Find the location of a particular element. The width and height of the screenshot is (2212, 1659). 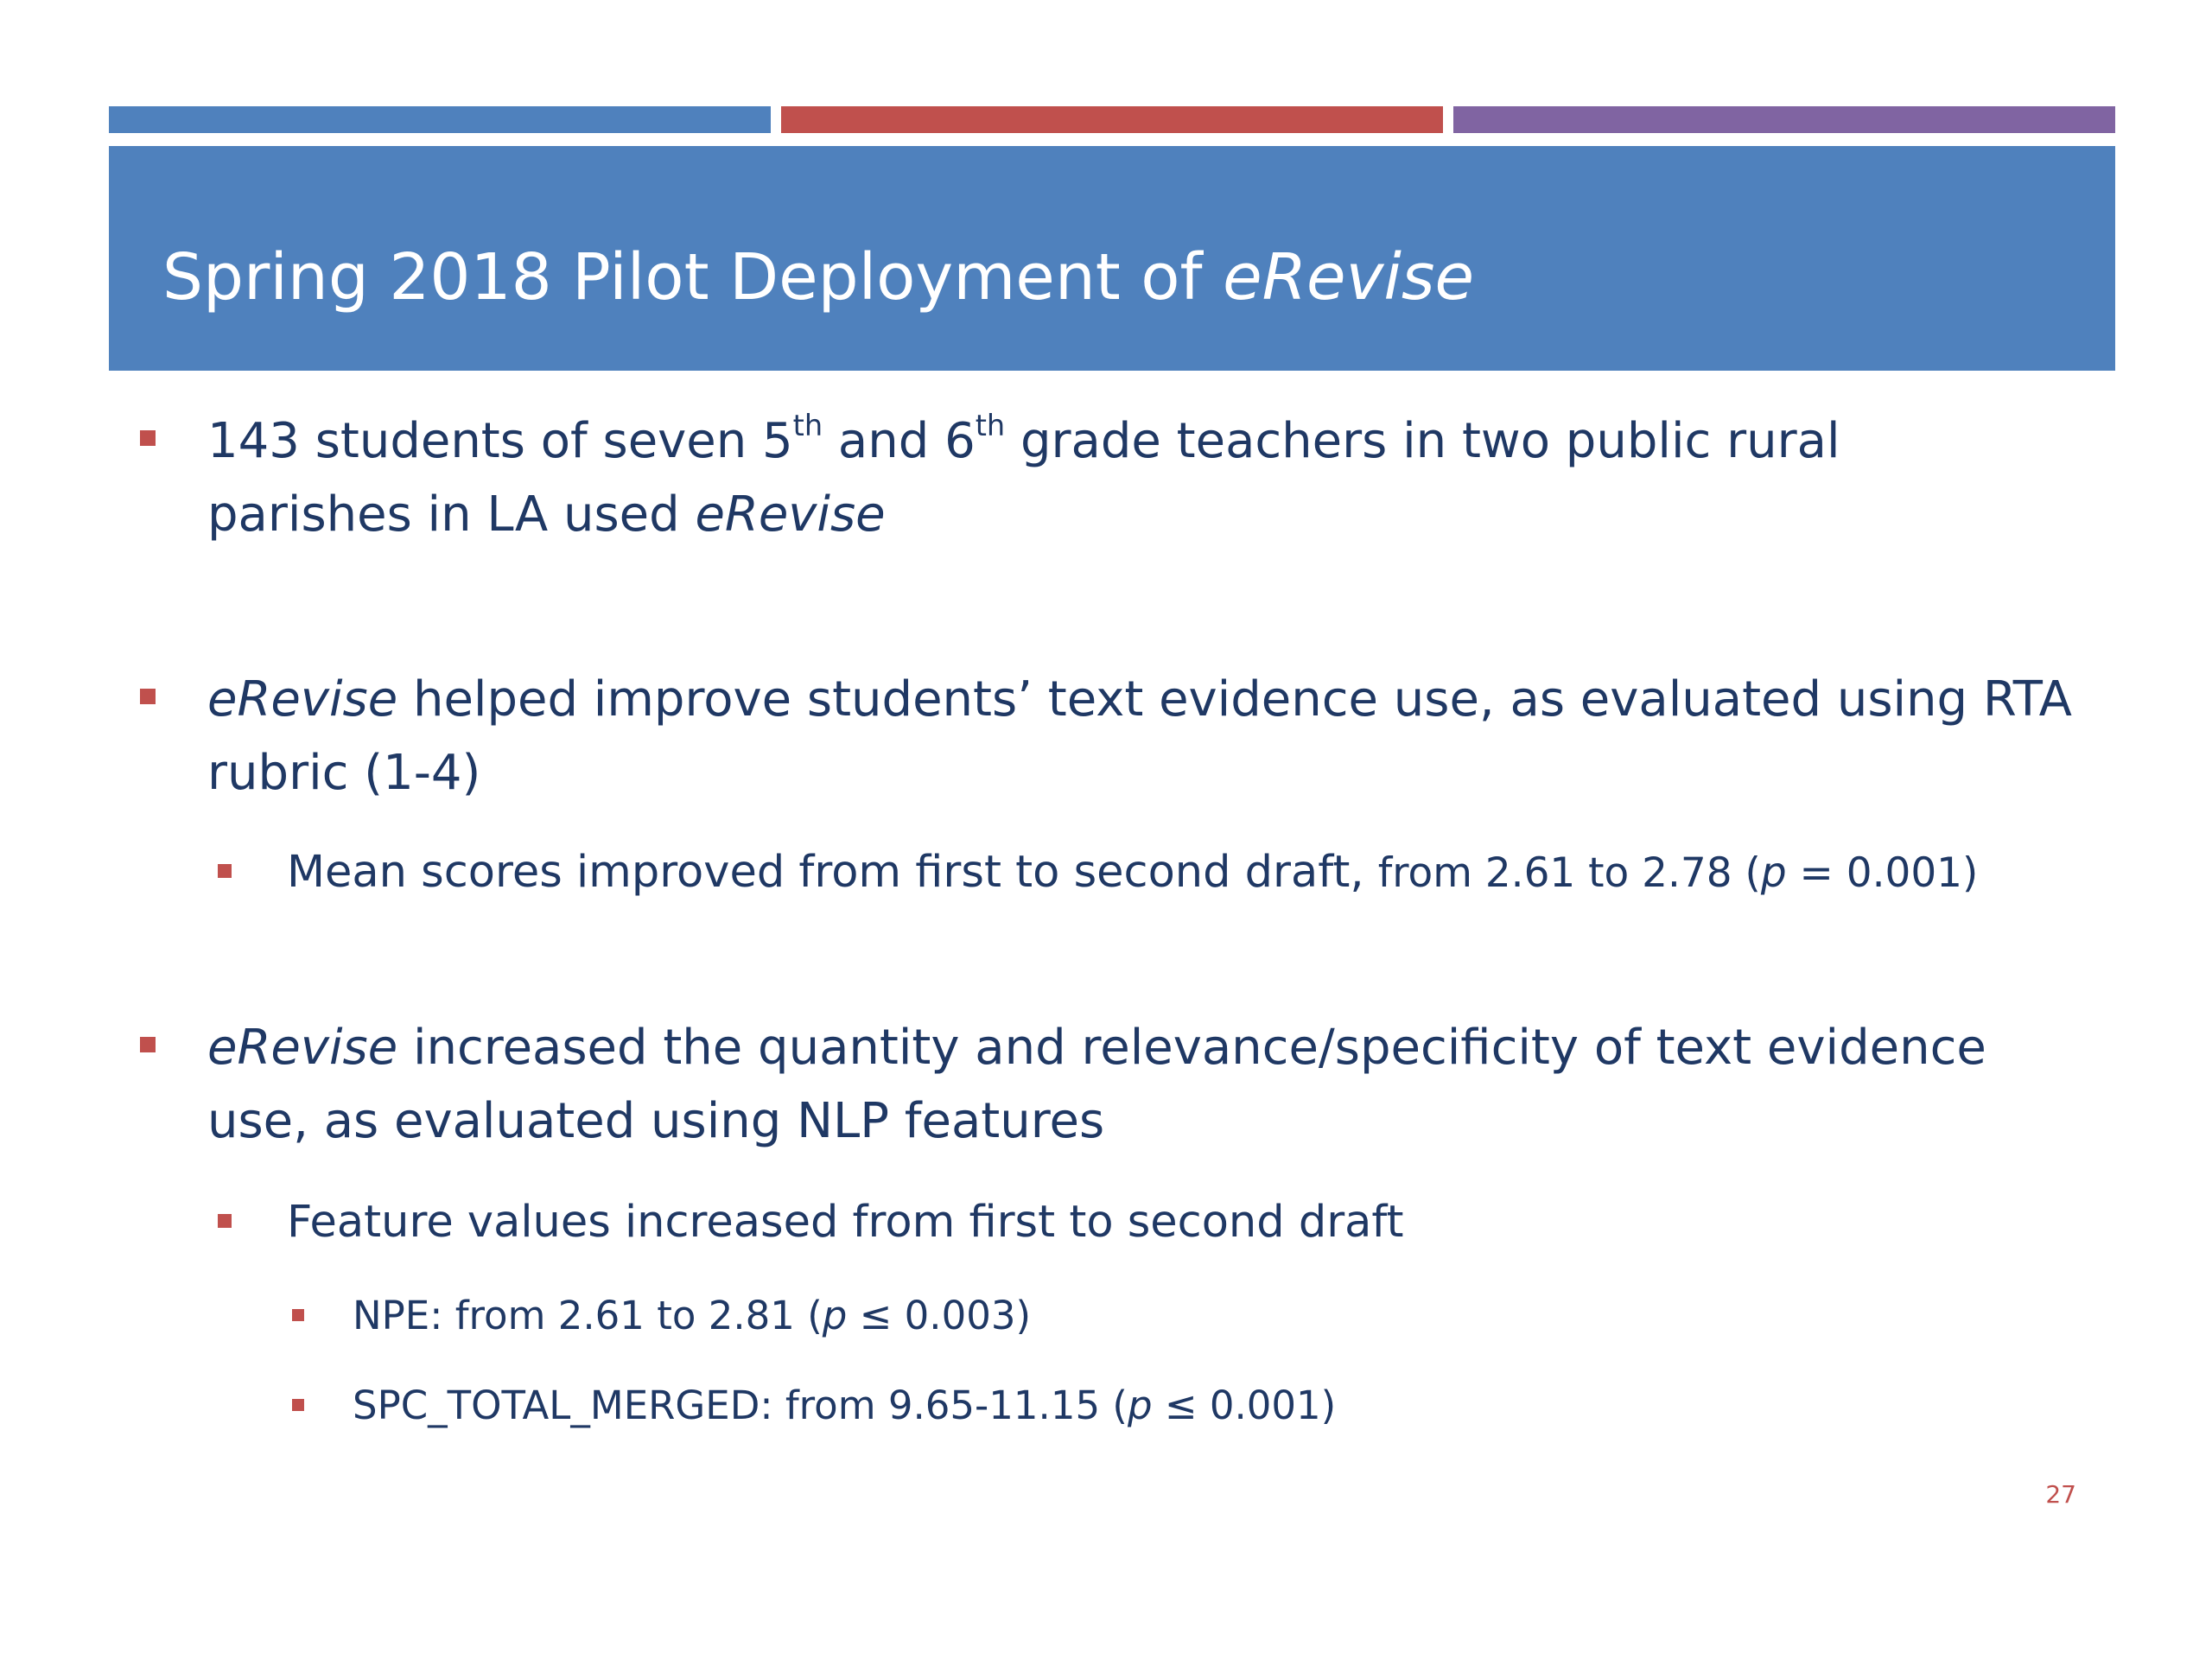

result-text: from 2.61 to 2.78 (p = 0.001) is located at coordinates (1678, 873).